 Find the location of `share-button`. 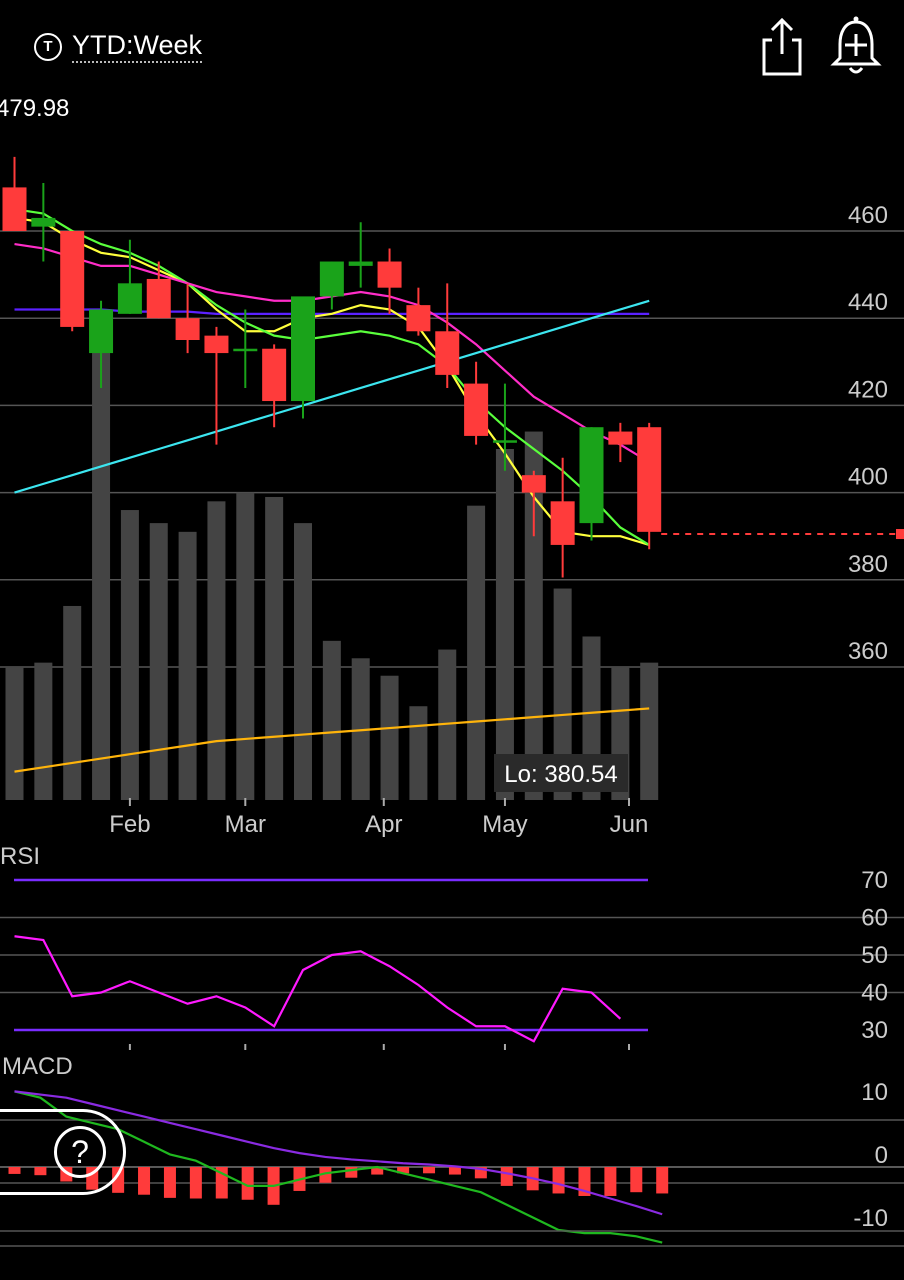

share-button is located at coordinates (782, 46).